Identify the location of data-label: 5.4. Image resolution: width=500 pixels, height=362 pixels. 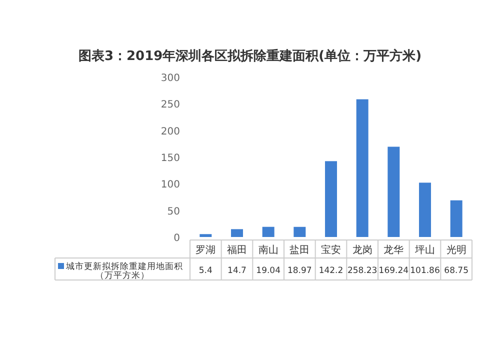
(205, 271).